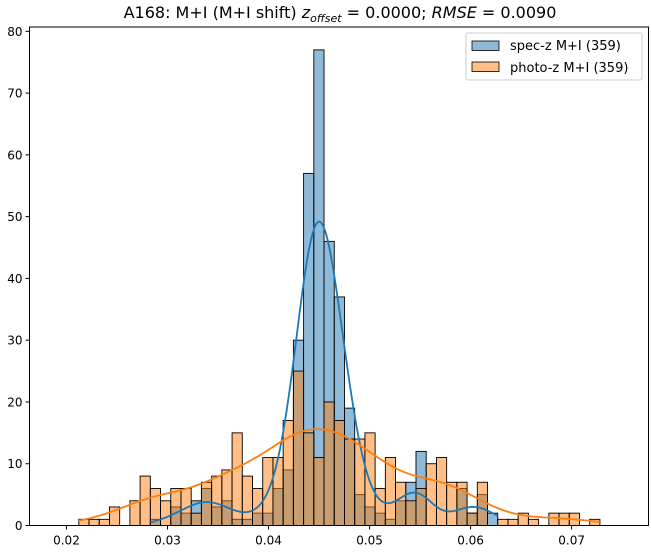 The height and width of the screenshot is (552, 651). I want to click on legend-box, so click(554, 56).